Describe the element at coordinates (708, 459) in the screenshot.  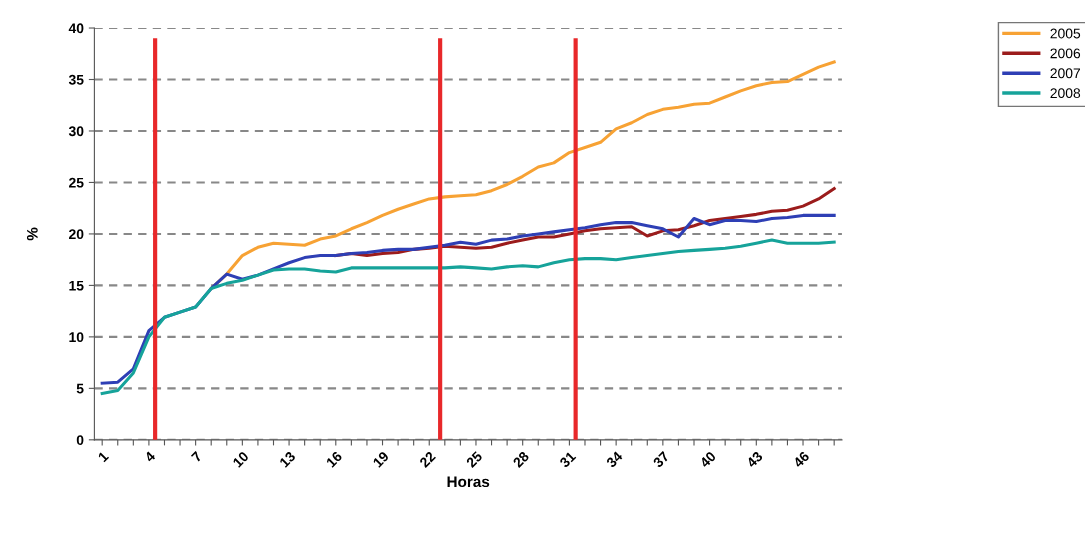
I see `x-tick-label: 40` at that location.